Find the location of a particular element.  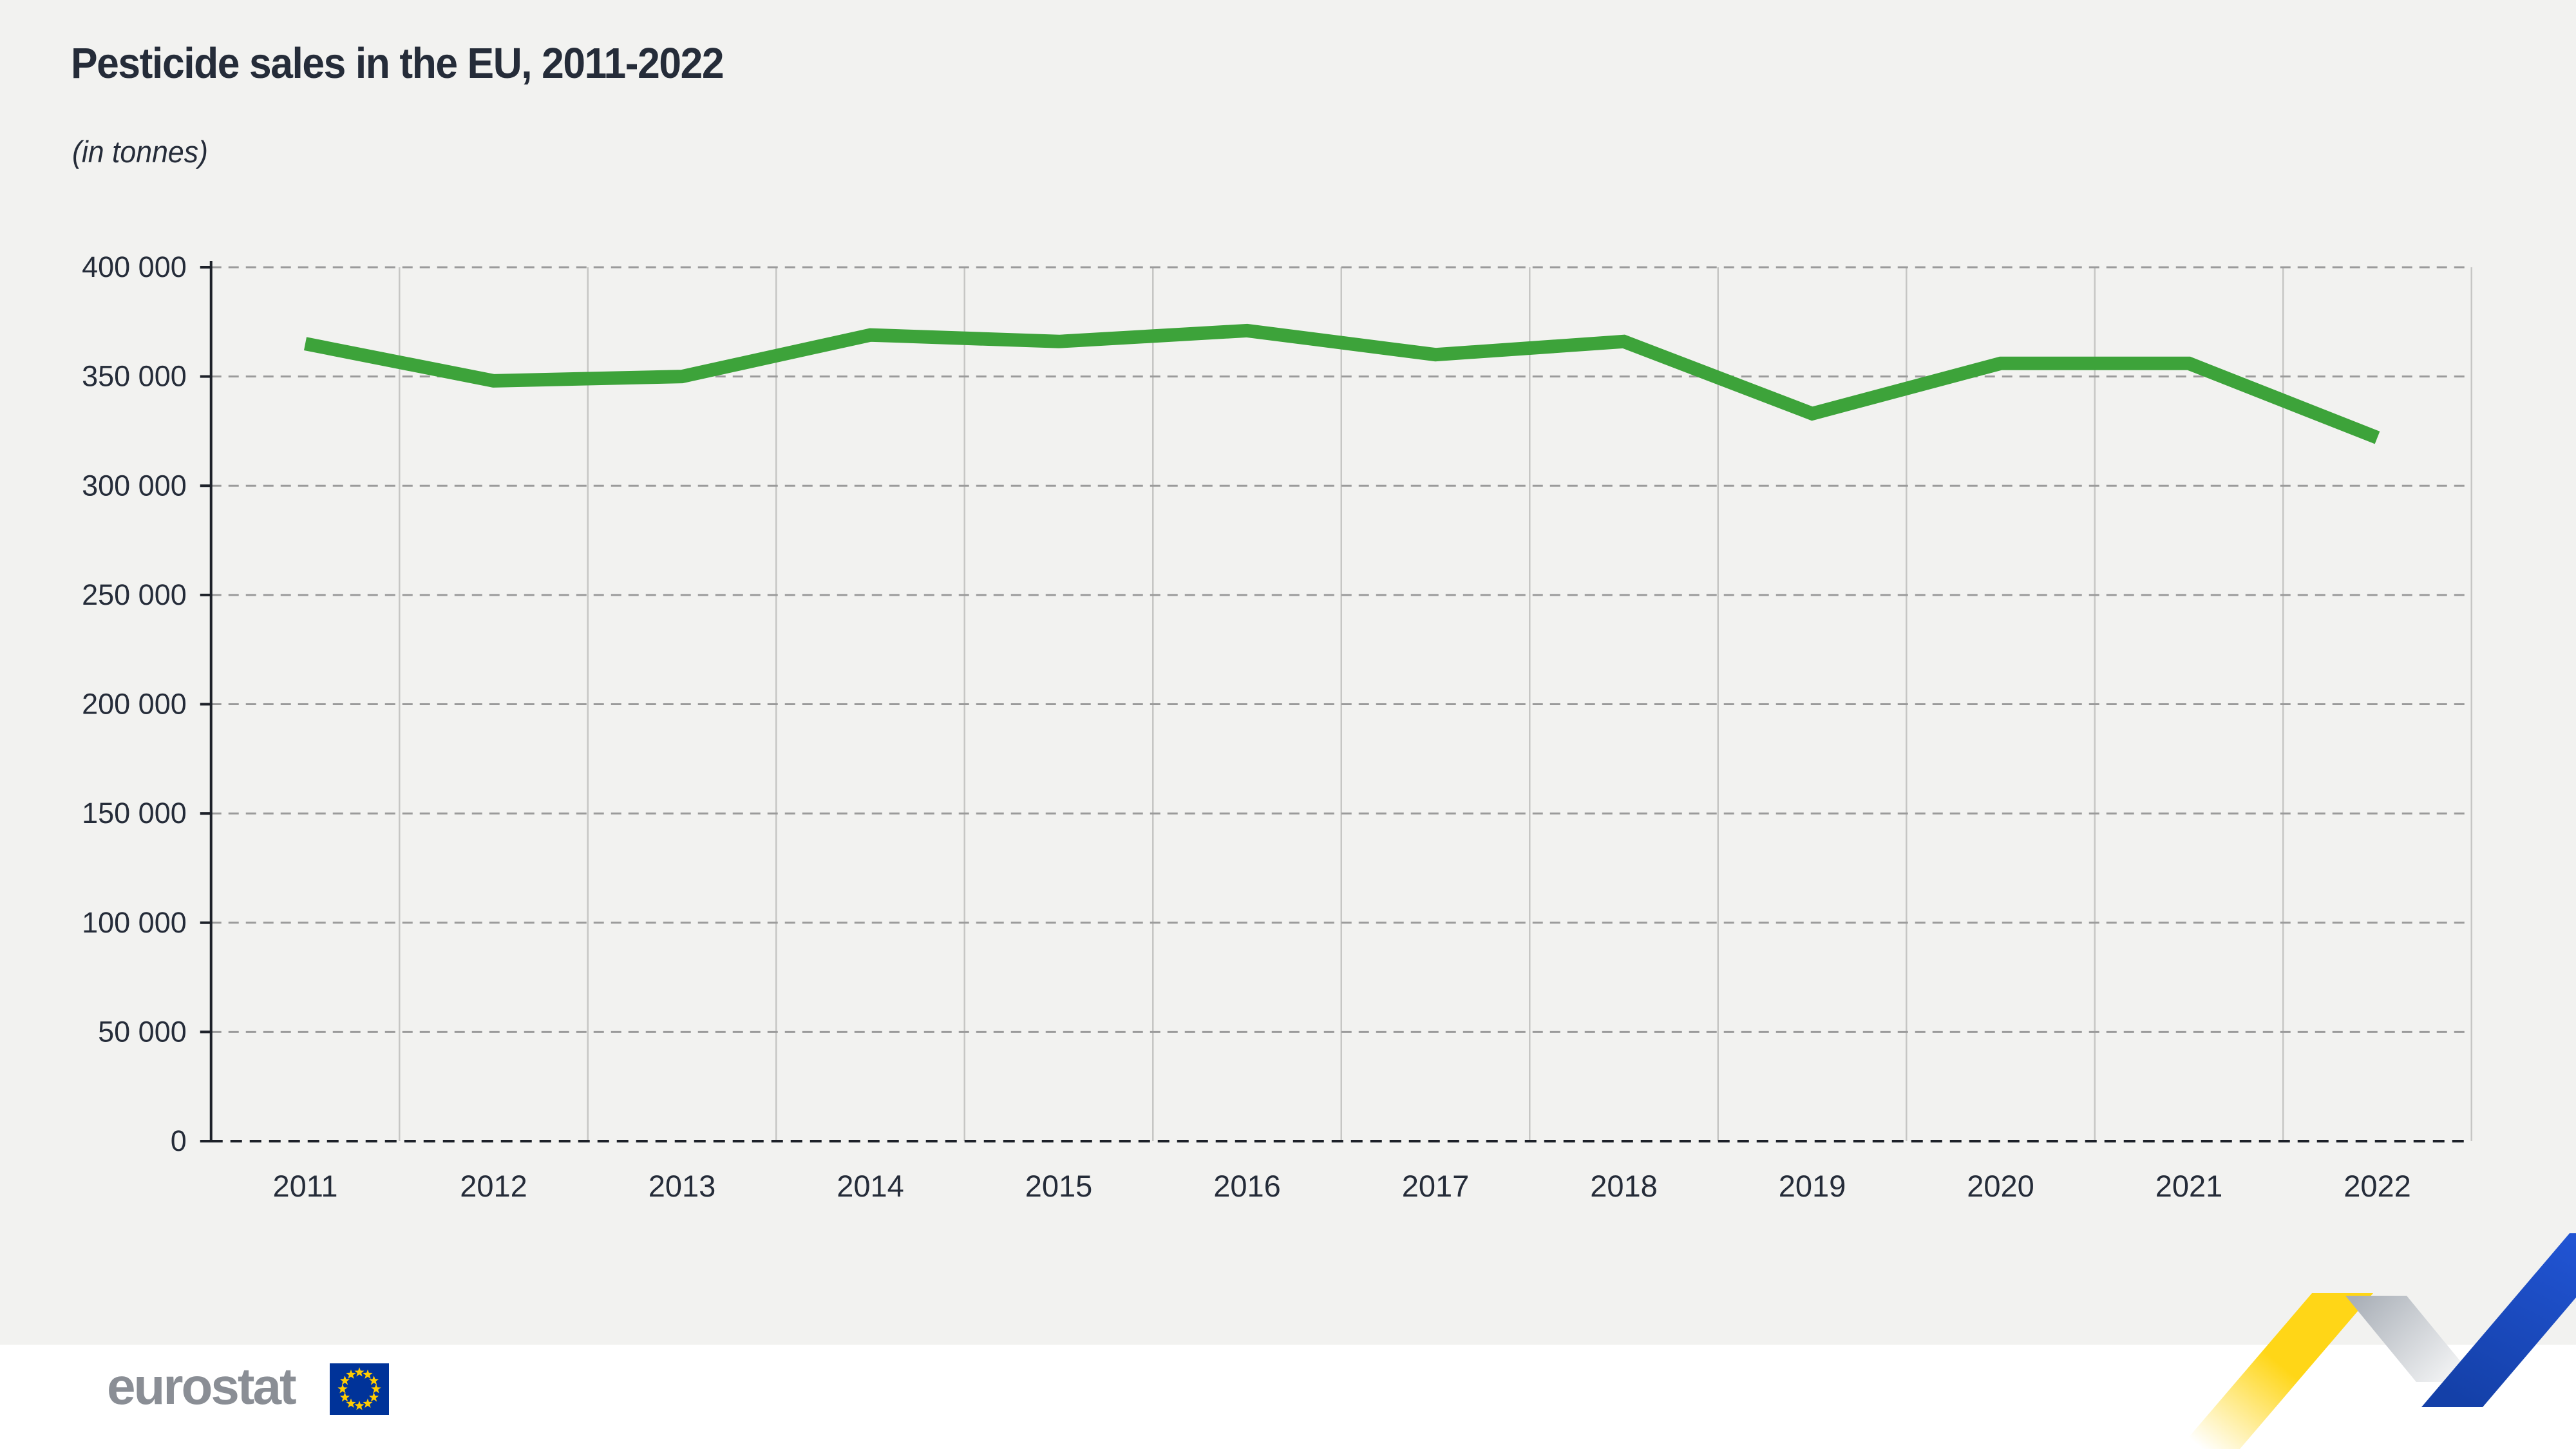

x-axis-label: 2012 is located at coordinates (494, 1186).